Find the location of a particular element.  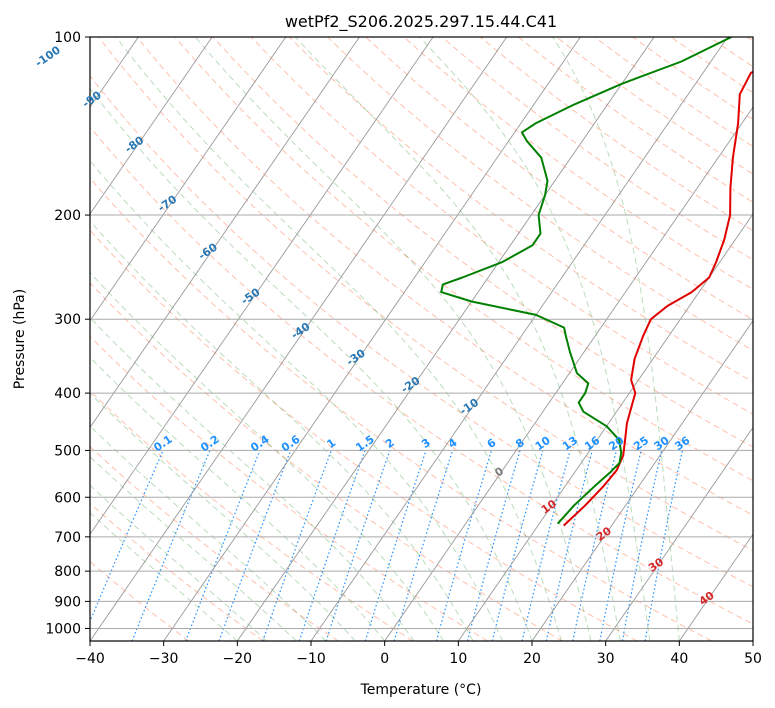

x-tick-label: −20 is located at coordinates (238, 659).